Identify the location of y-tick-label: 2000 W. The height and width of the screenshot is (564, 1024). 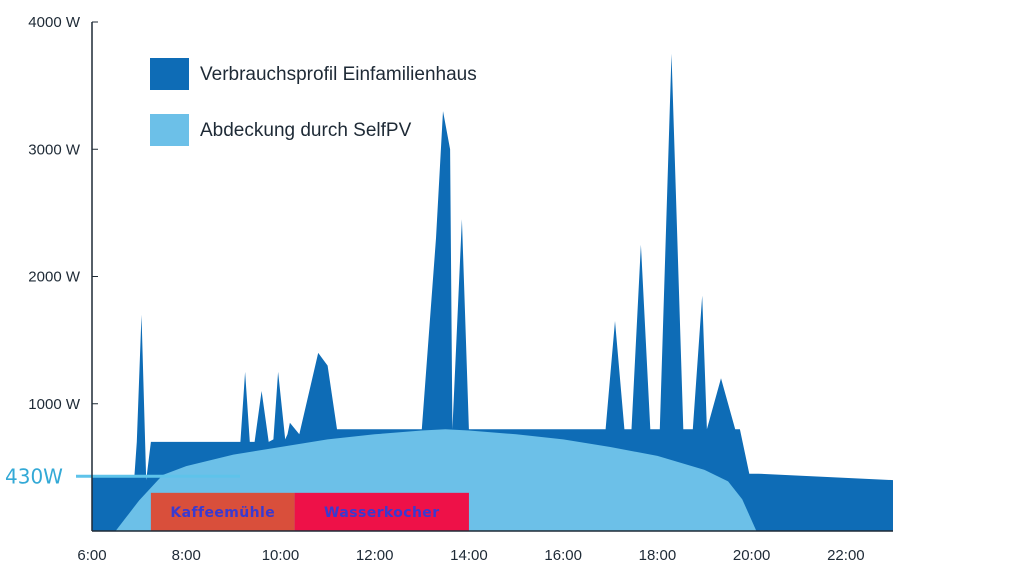
(54, 277).